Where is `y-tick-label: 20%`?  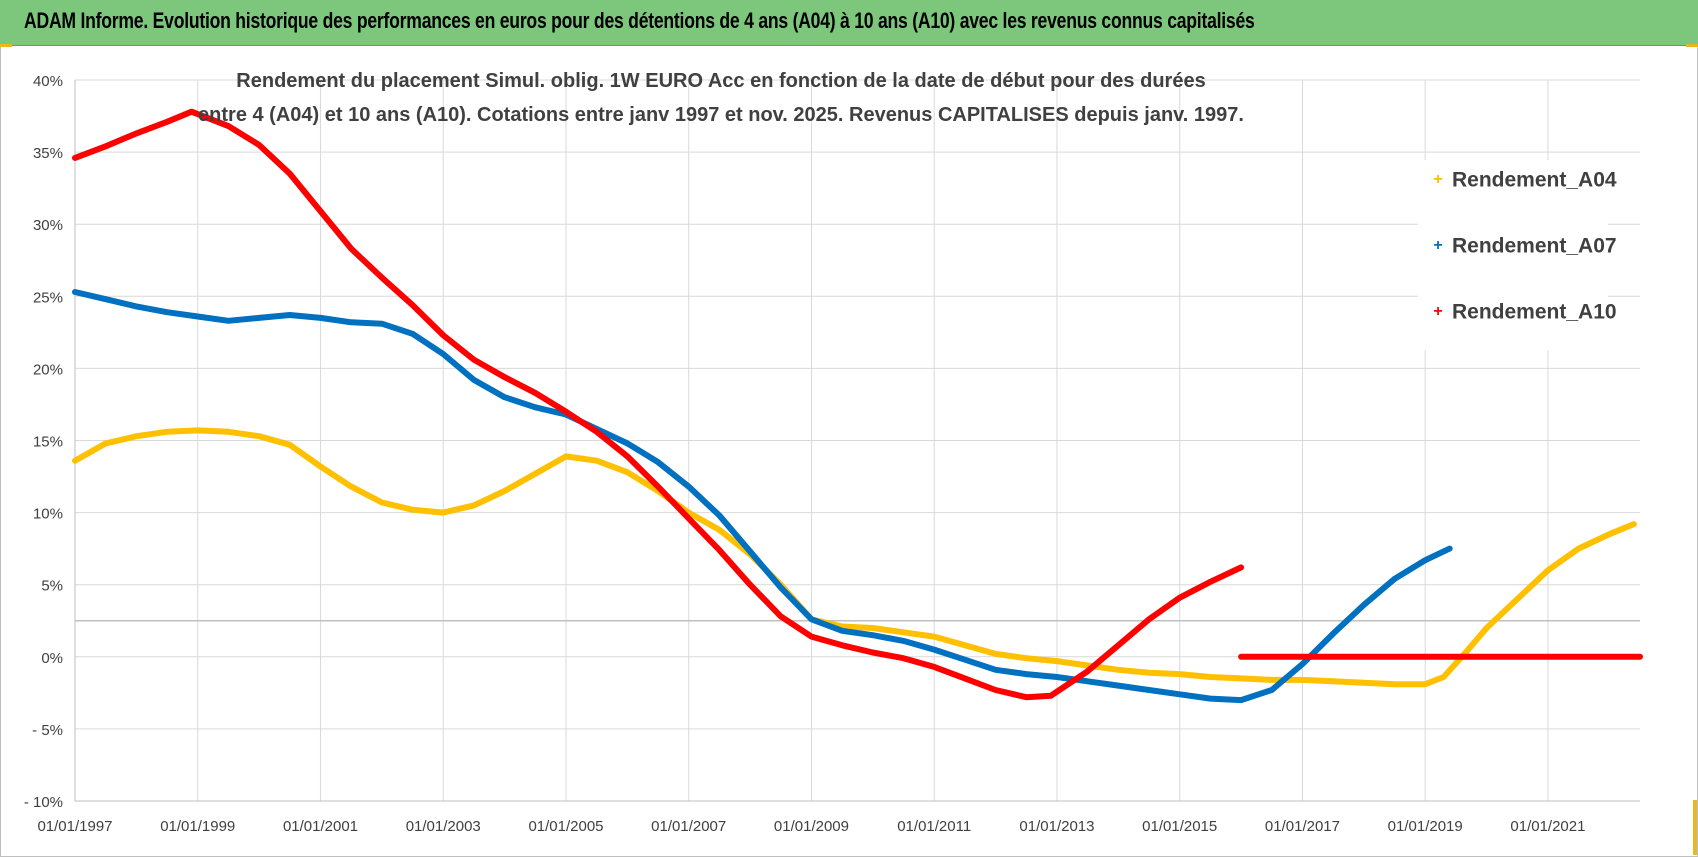 y-tick-label: 20% is located at coordinates (48, 369).